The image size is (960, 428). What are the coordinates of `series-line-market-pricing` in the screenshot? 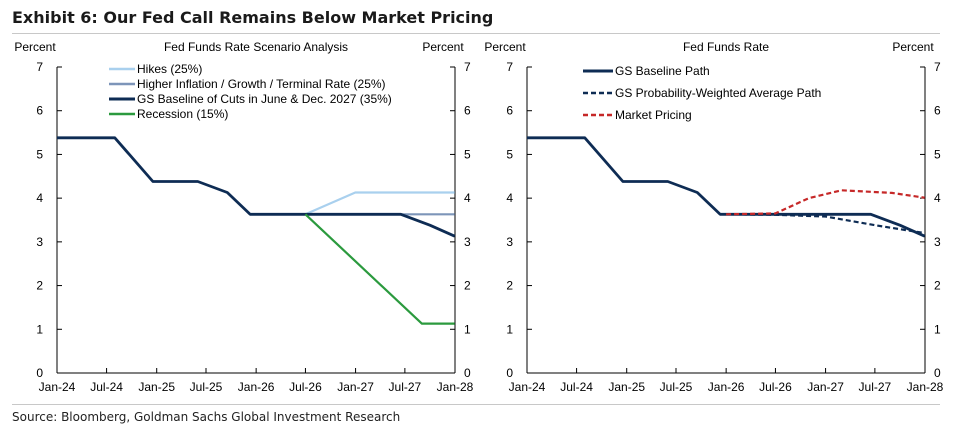 It's located at (825, 202).